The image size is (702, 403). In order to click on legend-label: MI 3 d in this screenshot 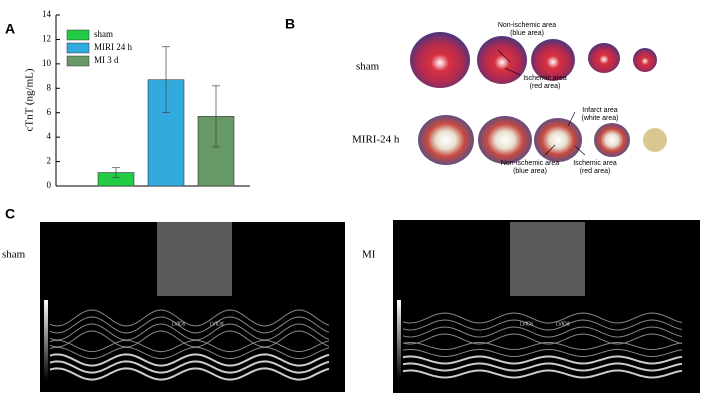, I will do `click(106, 60)`.